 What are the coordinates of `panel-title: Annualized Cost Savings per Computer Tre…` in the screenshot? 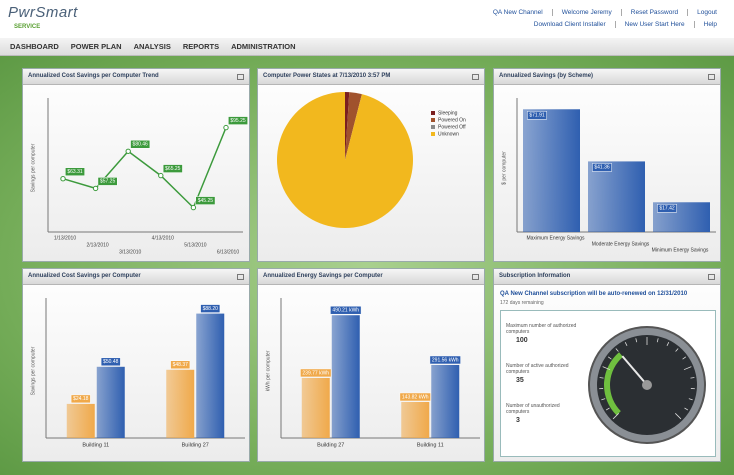 It's located at (136, 77).